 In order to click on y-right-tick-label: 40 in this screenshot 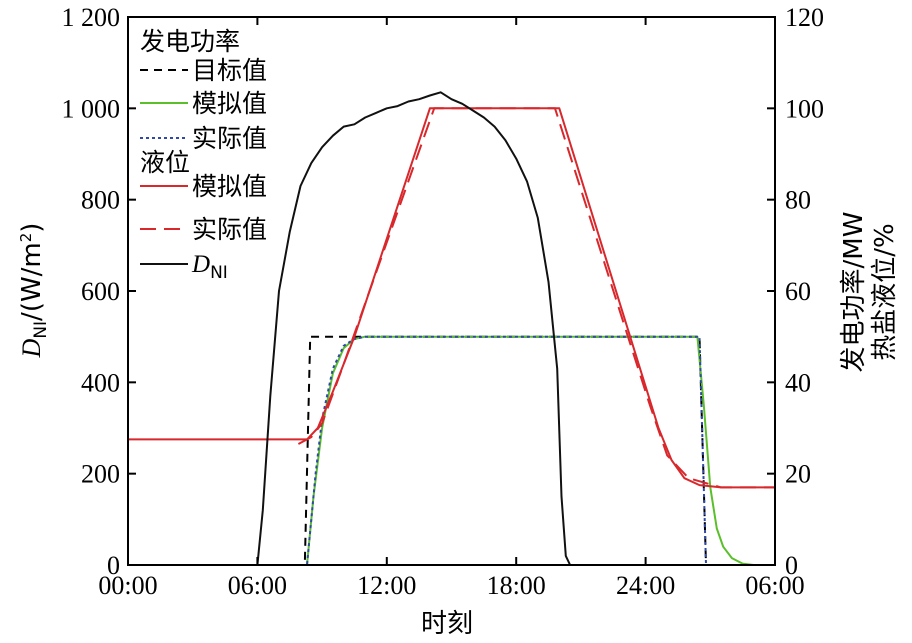, I will do `click(798, 382)`.